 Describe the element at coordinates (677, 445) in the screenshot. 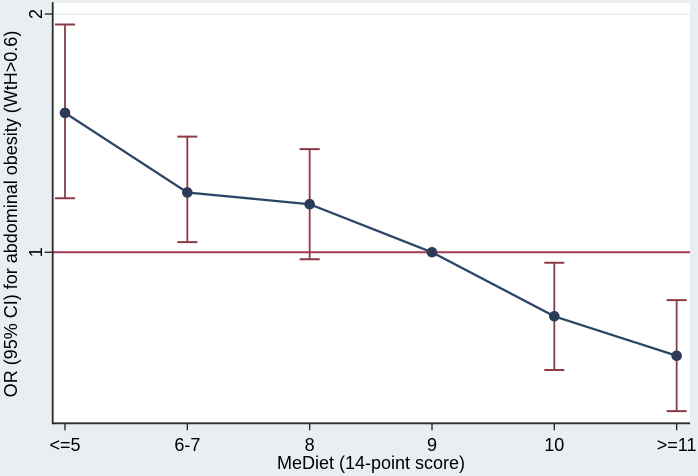

I see `x-tick-label: >=11` at that location.